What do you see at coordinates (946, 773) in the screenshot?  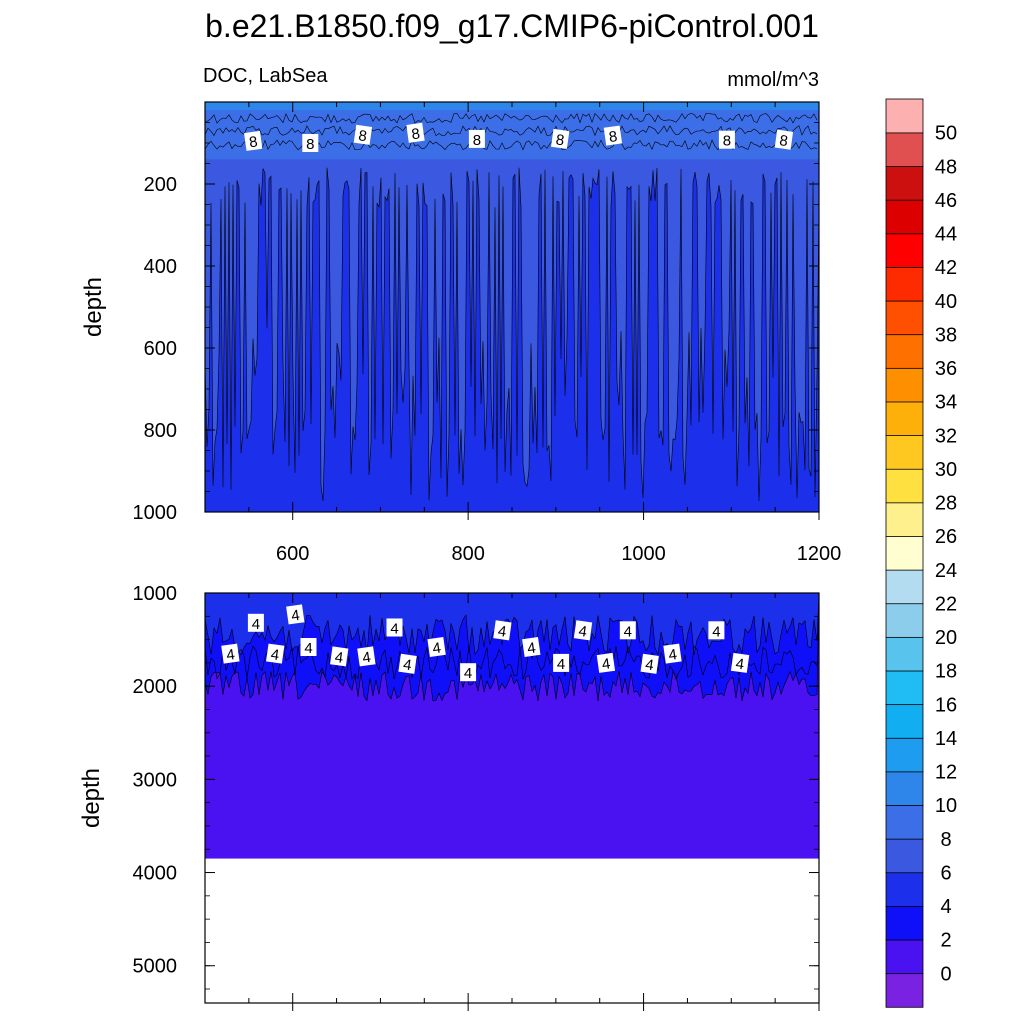 I see `colorbar-tick-label: 12` at bounding box center [946, 773].